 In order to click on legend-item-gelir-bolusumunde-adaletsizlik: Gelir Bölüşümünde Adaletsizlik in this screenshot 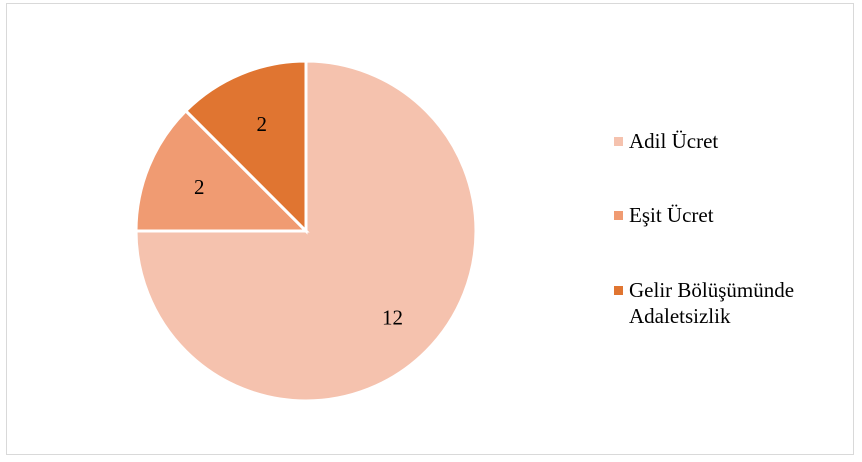, I will do `click(726, 303)`.